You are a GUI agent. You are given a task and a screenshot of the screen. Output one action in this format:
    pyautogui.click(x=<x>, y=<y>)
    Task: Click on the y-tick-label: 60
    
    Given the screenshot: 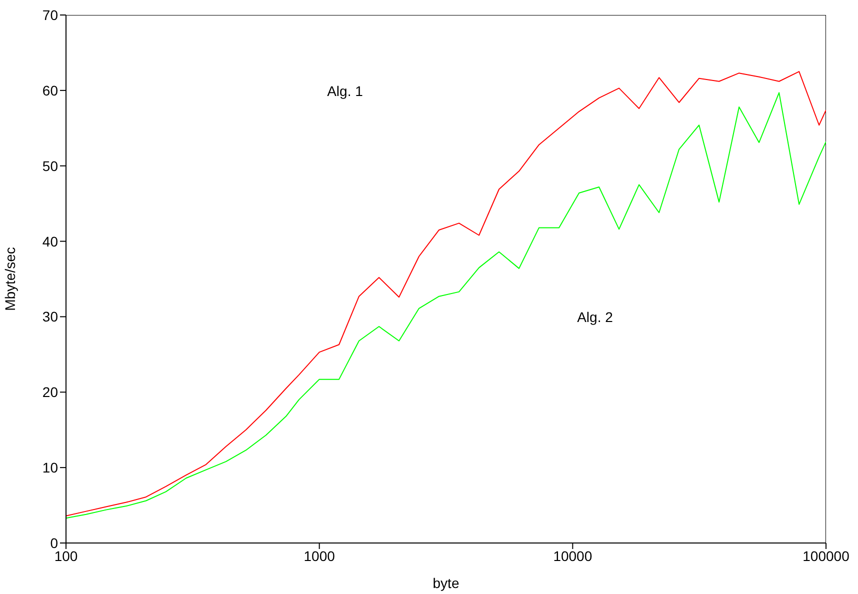 What is the action you would take?
    pyautogui.click(x=50, y=90)
    